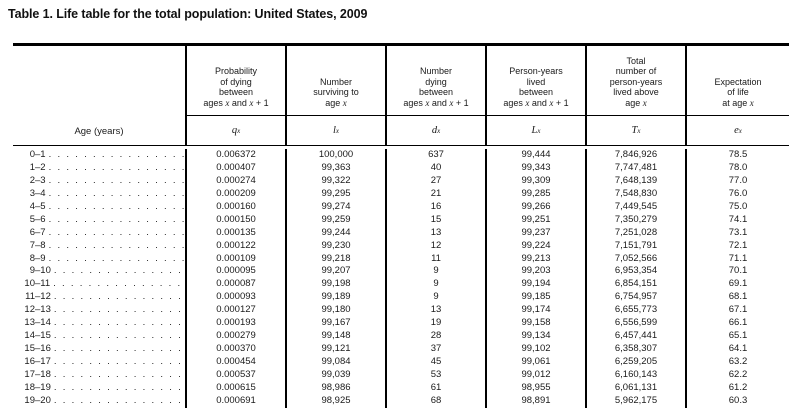 The width and height of the screenshot is (792, 414). What do you see at coordinates (235, 220) in the screenshot?
I see `cell-qx: 0.000150` at bounding box center [235, 220].